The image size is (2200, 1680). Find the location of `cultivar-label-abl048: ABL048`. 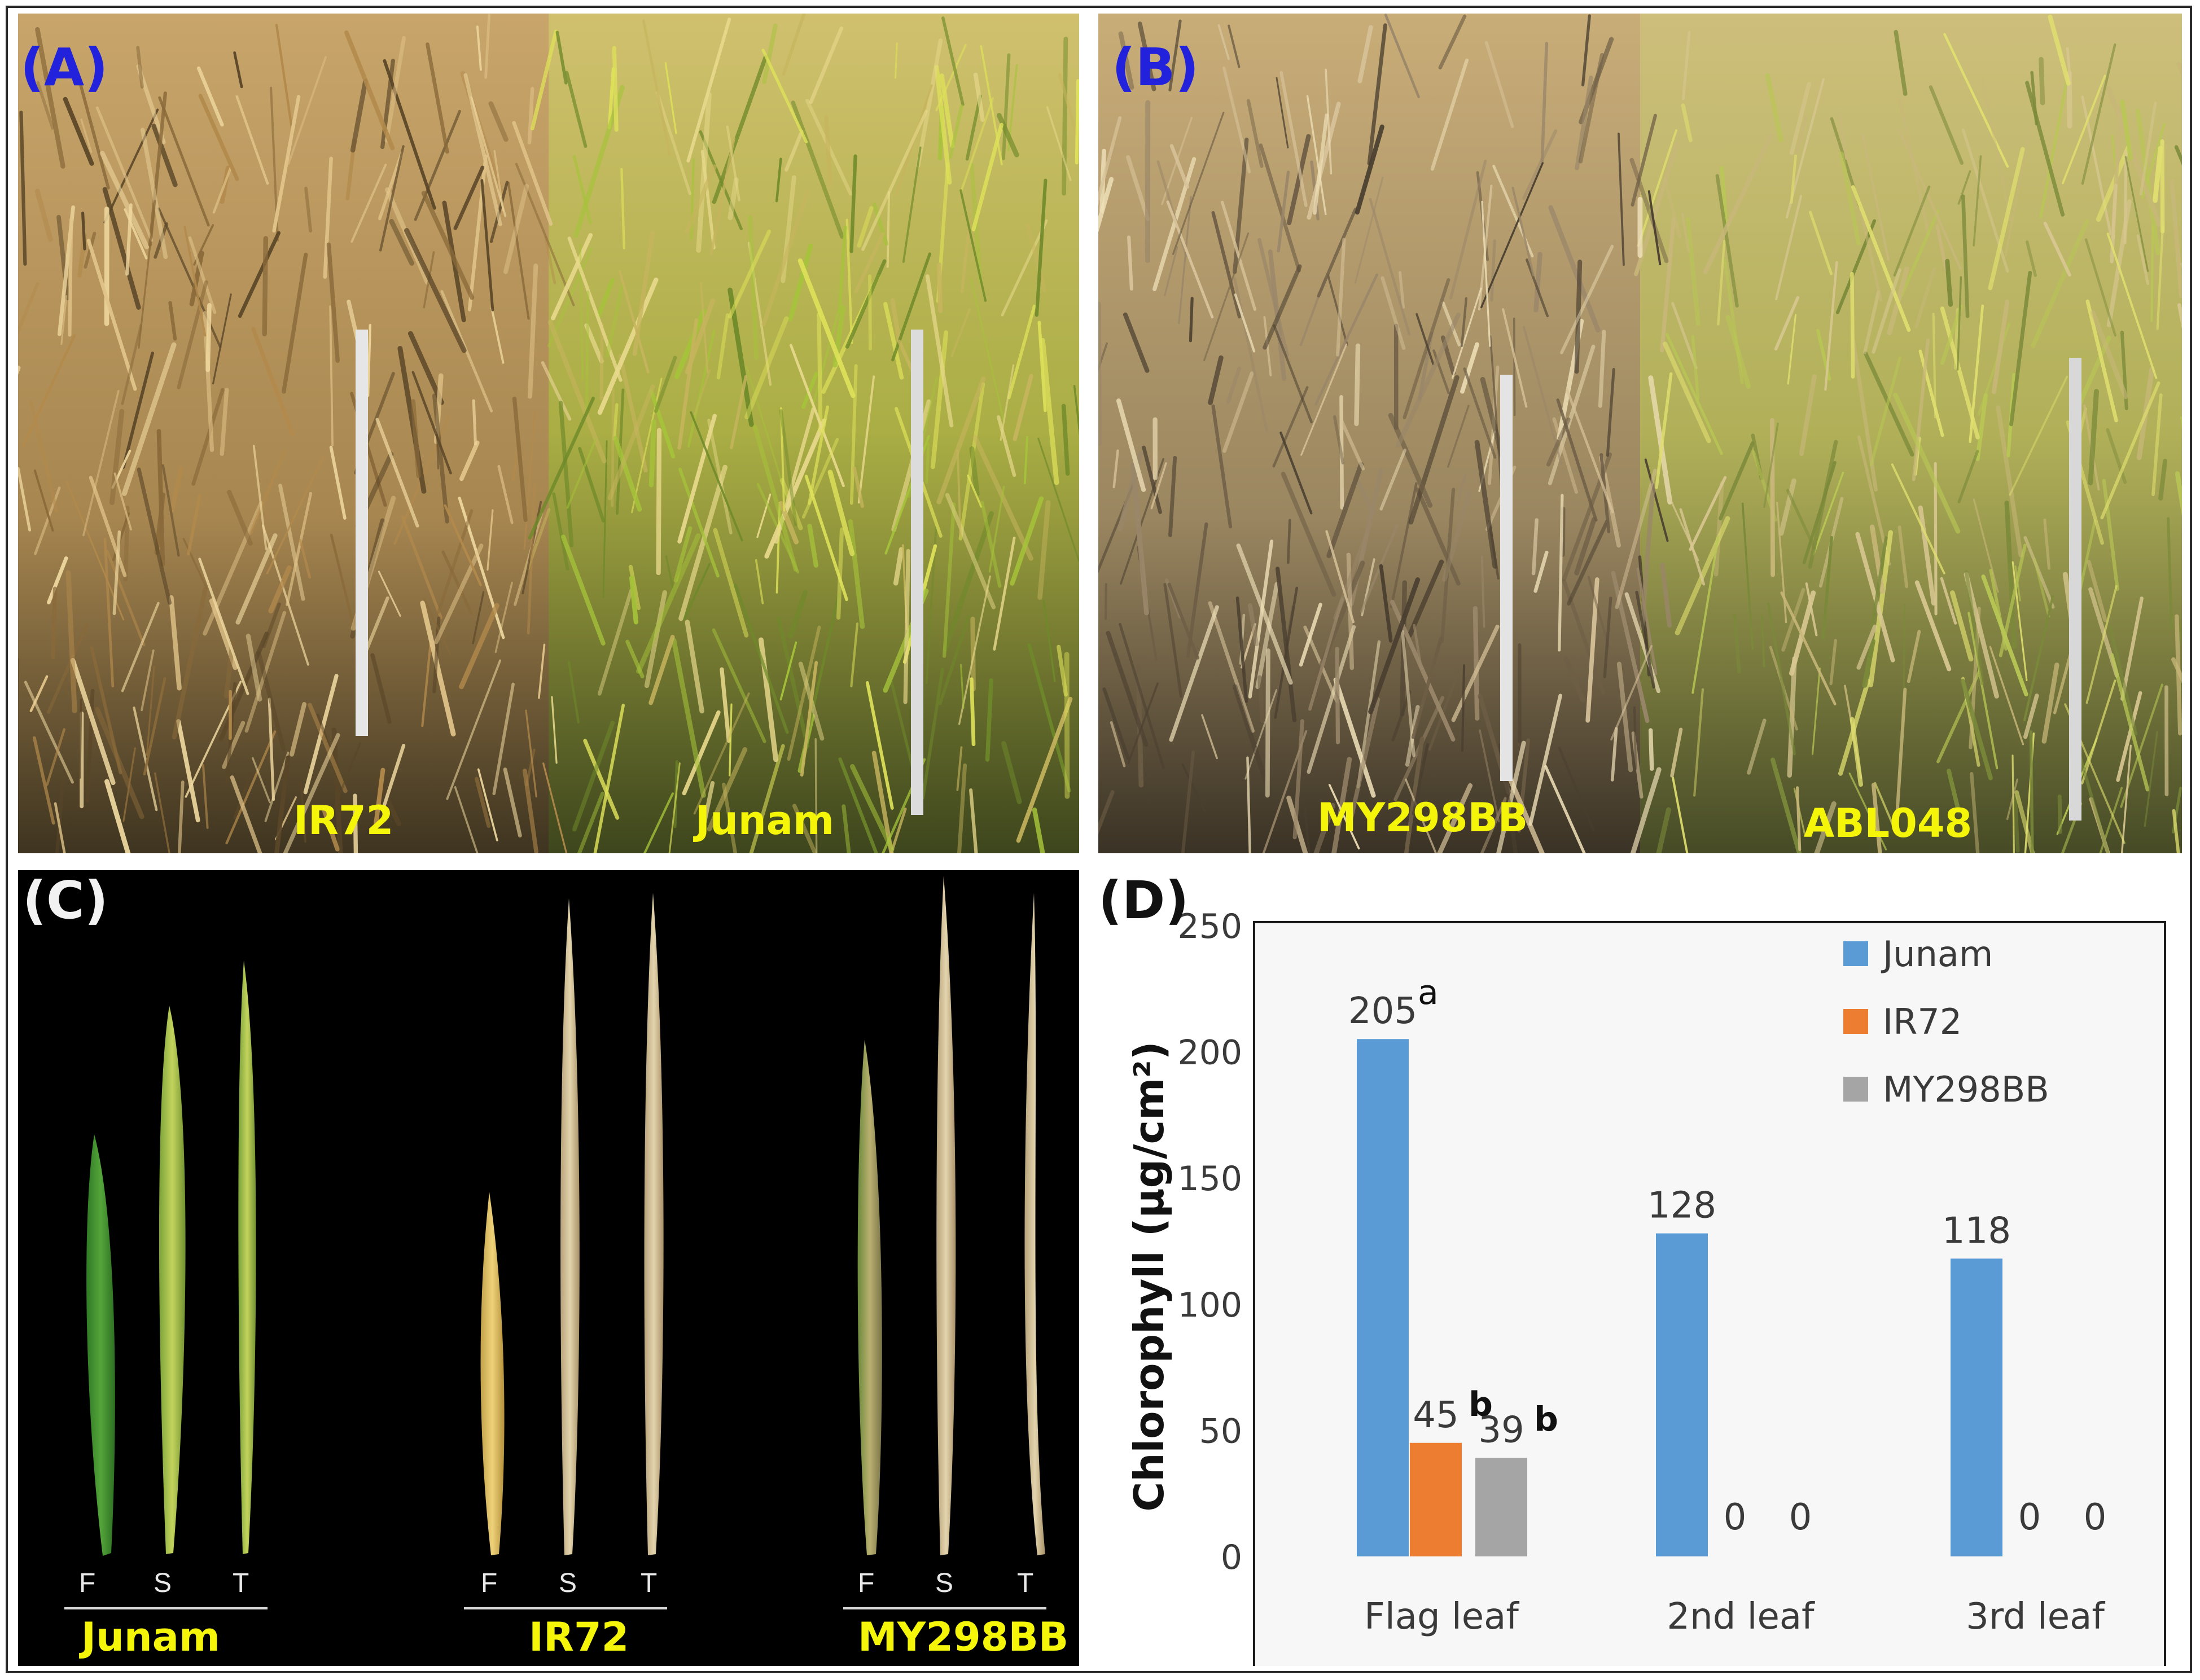

cultivar-label-abl048: ABL048 is located at coordinates (1888, 823).